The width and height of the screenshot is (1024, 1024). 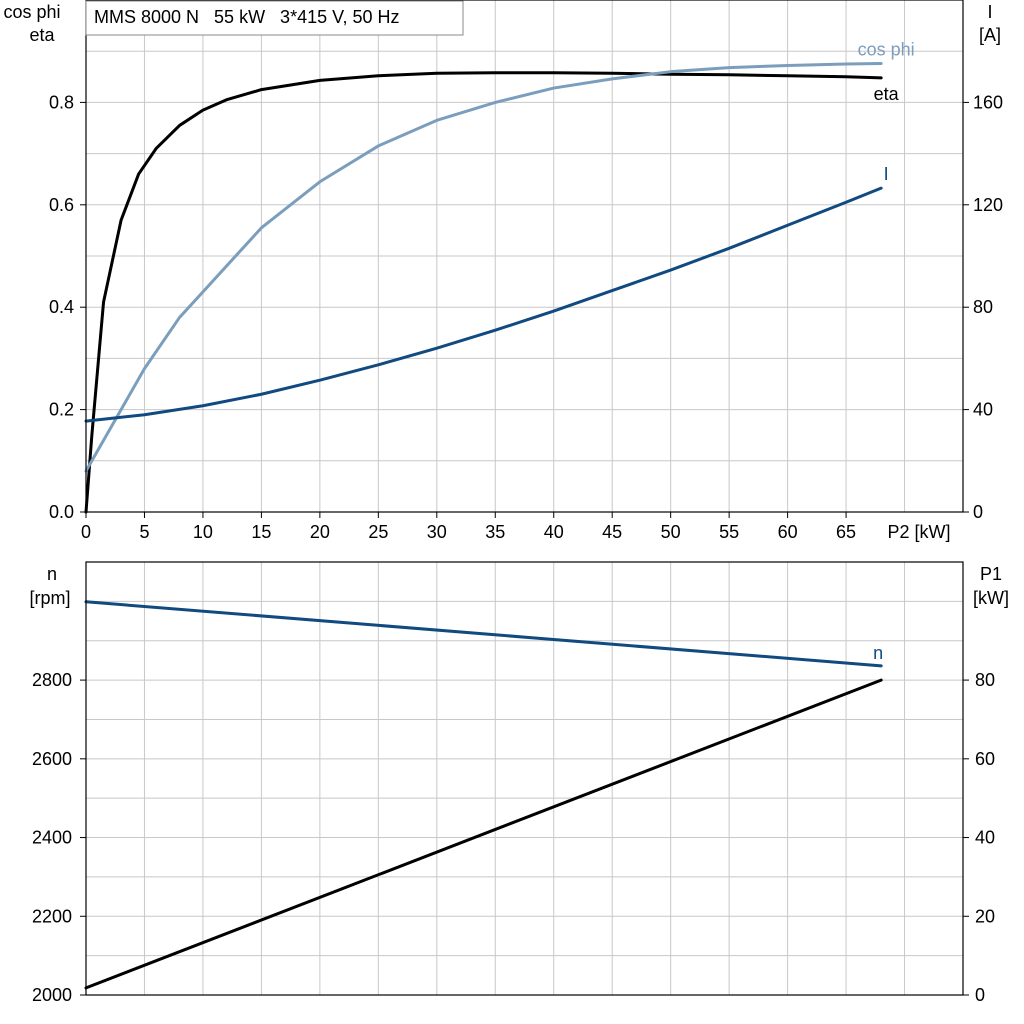 I want to click on top-y-right-tick-label: 160, so click(x=988, y=102).